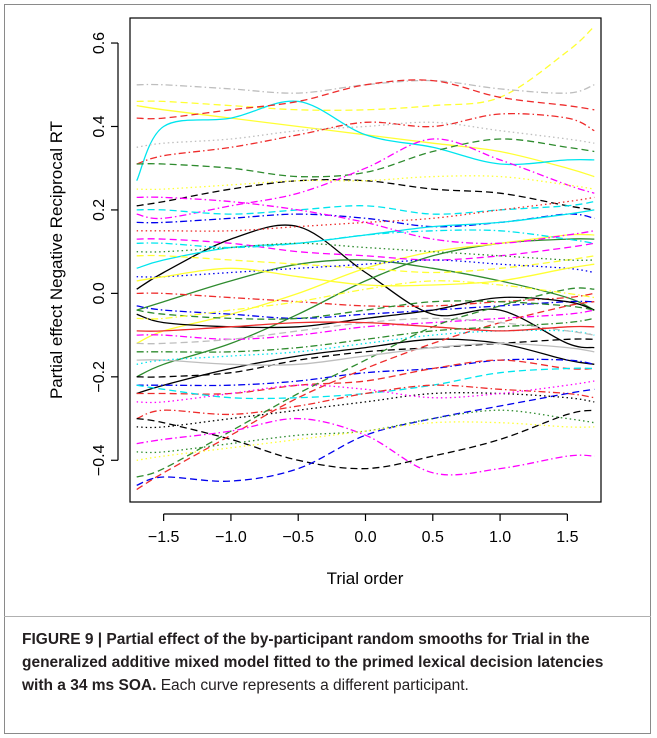 The image size is (657, 738). What do you see at coordinates (99, 210) in the screenshot?
I see `y-tick-label: 0.2` at bounding box center [99, 210].